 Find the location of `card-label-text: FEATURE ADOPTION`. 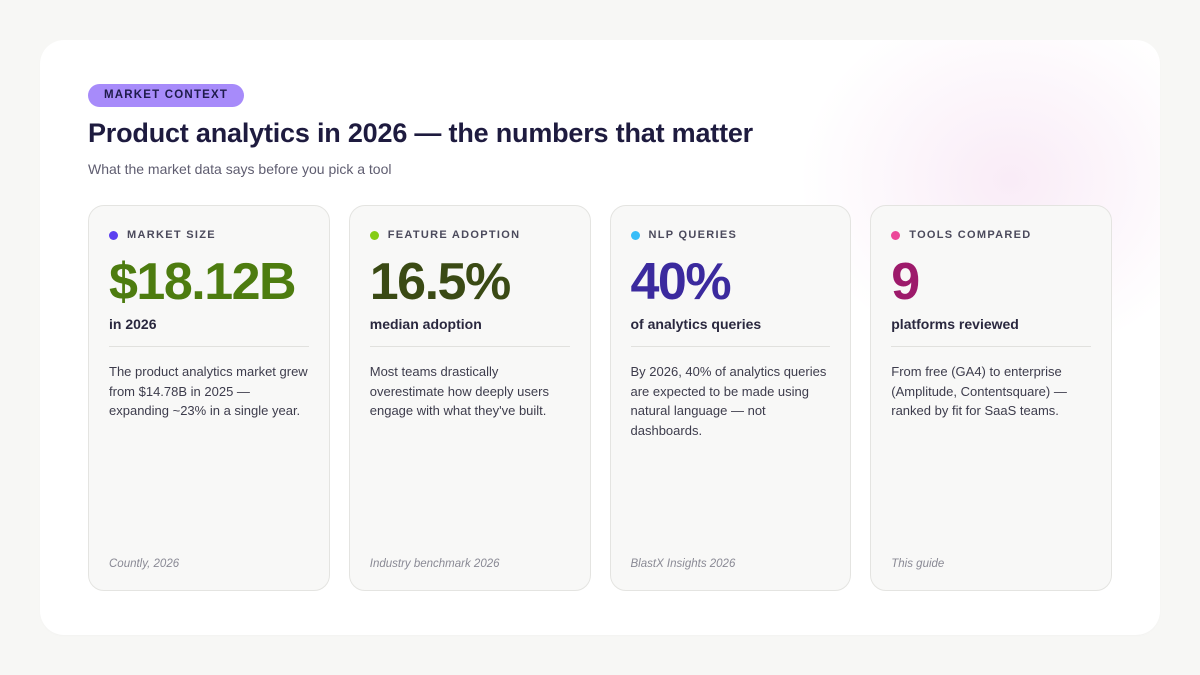

card-label-text: FEATURE ADOPTION is located at coordinates (454, 235).